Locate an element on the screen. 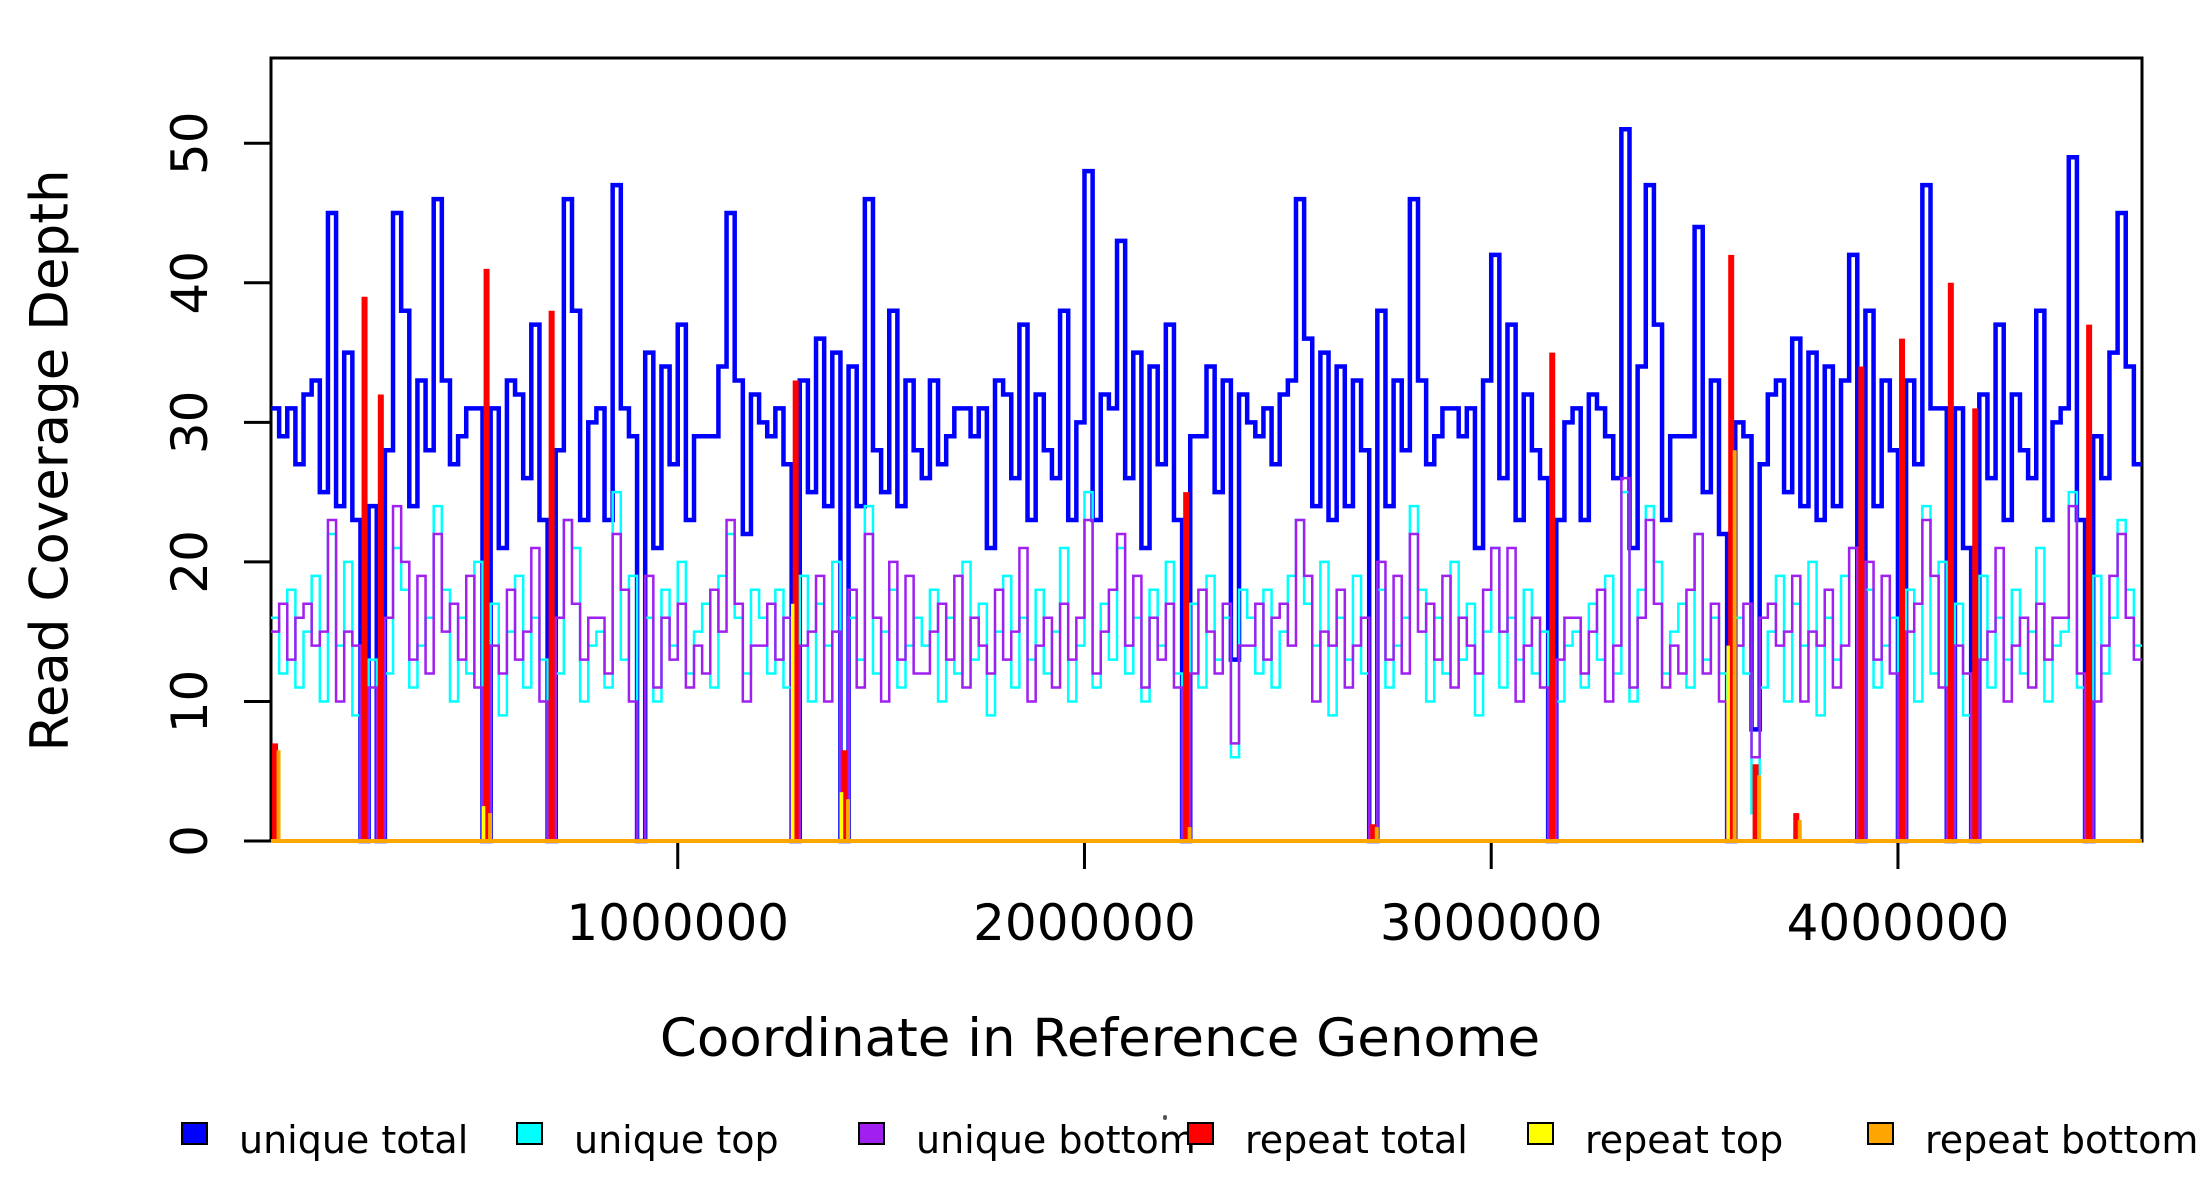 The height and width of the screenshot is (1200, 2200). stray-mark-dot is located at coordinates (1165, 1117).